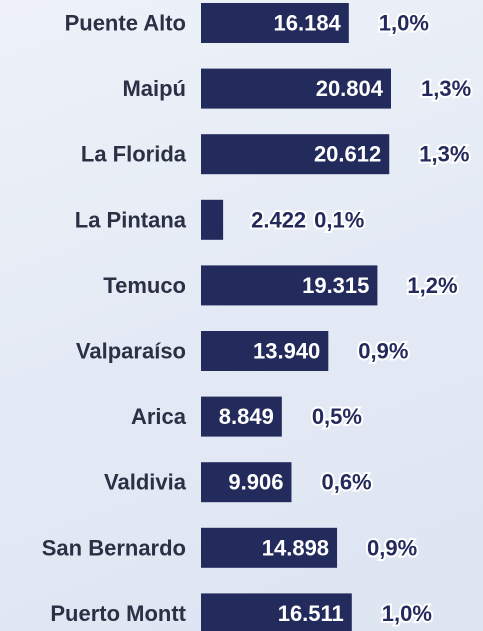  What do you see at coordinates (131, 351) in the screenshot?
I see `category-label: Valparaíso` at bounding box center [131, 351].